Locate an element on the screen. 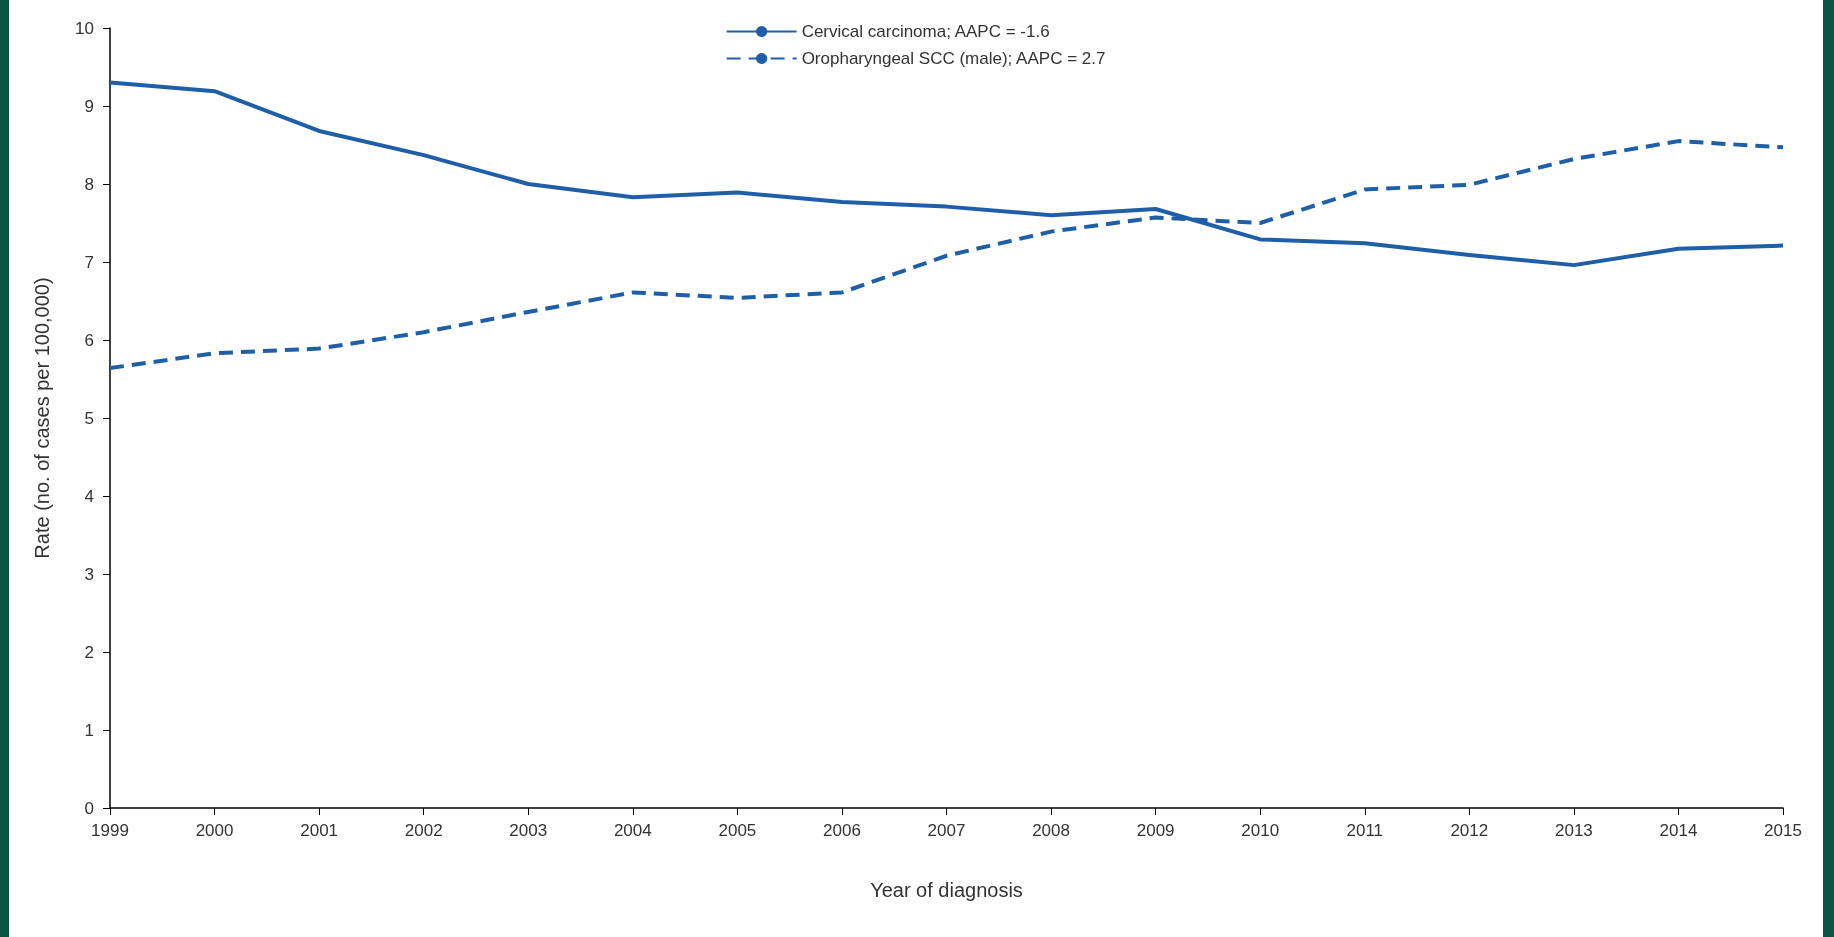 Image resolution: width=1834 pixels, height=937 pixels. x-tick-label: 2004 is located at coordinates (632, 830).